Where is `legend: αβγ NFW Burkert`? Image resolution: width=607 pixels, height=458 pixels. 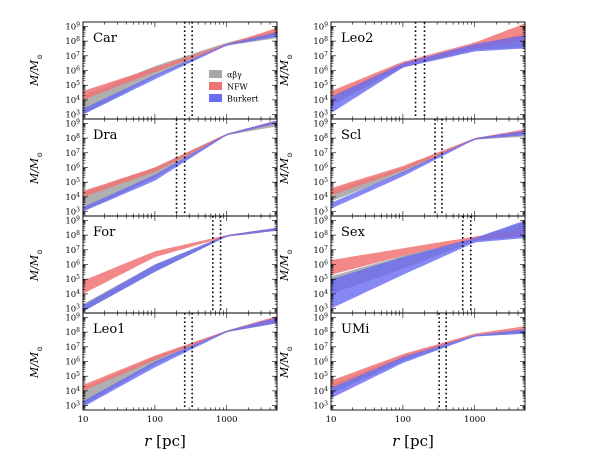 legend: αβγ NFW Burkert is located at coordinates (234, 87).